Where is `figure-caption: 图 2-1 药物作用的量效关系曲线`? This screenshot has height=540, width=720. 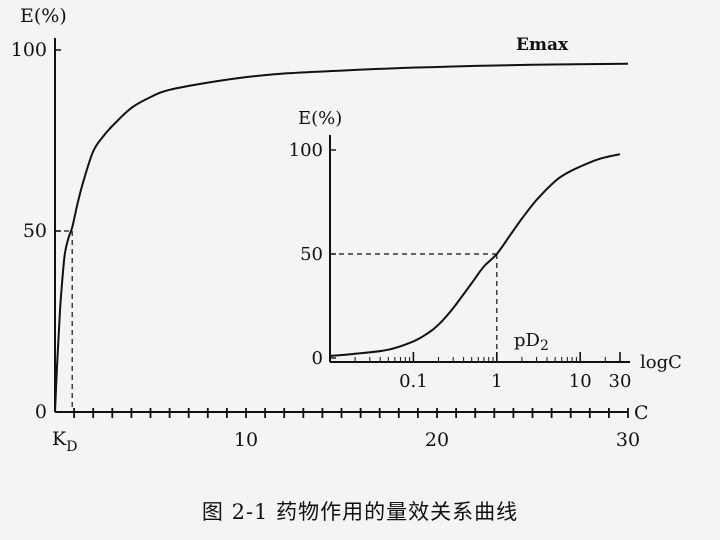
figure-caption: 图 2-1 药物作用的量效关系曲线 is located at coordinates (360, 512).